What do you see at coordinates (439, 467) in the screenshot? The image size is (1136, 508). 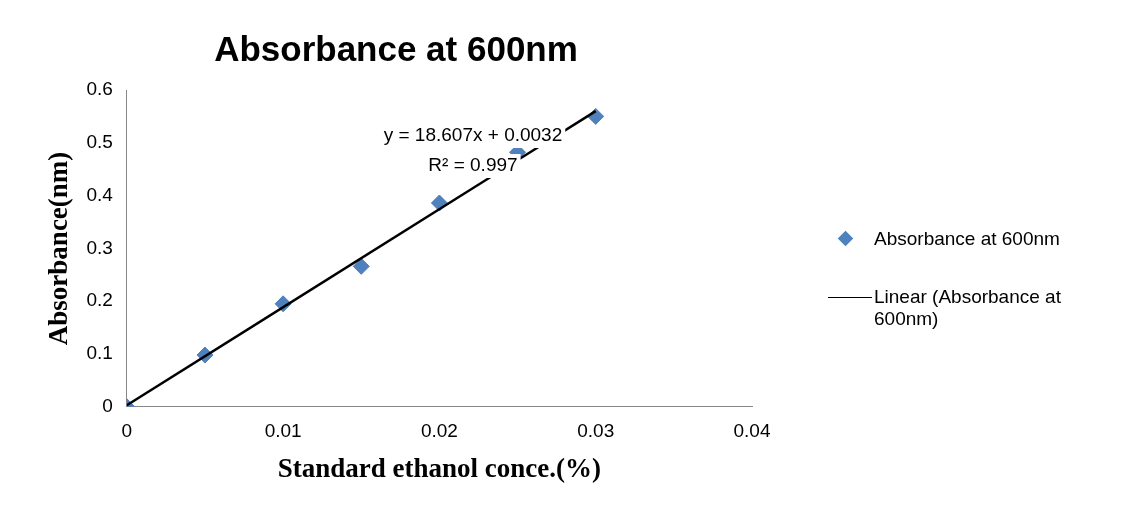 I see `x-axis-title: Standard ethanol conce.(%)` at bounding box center [439, 467].